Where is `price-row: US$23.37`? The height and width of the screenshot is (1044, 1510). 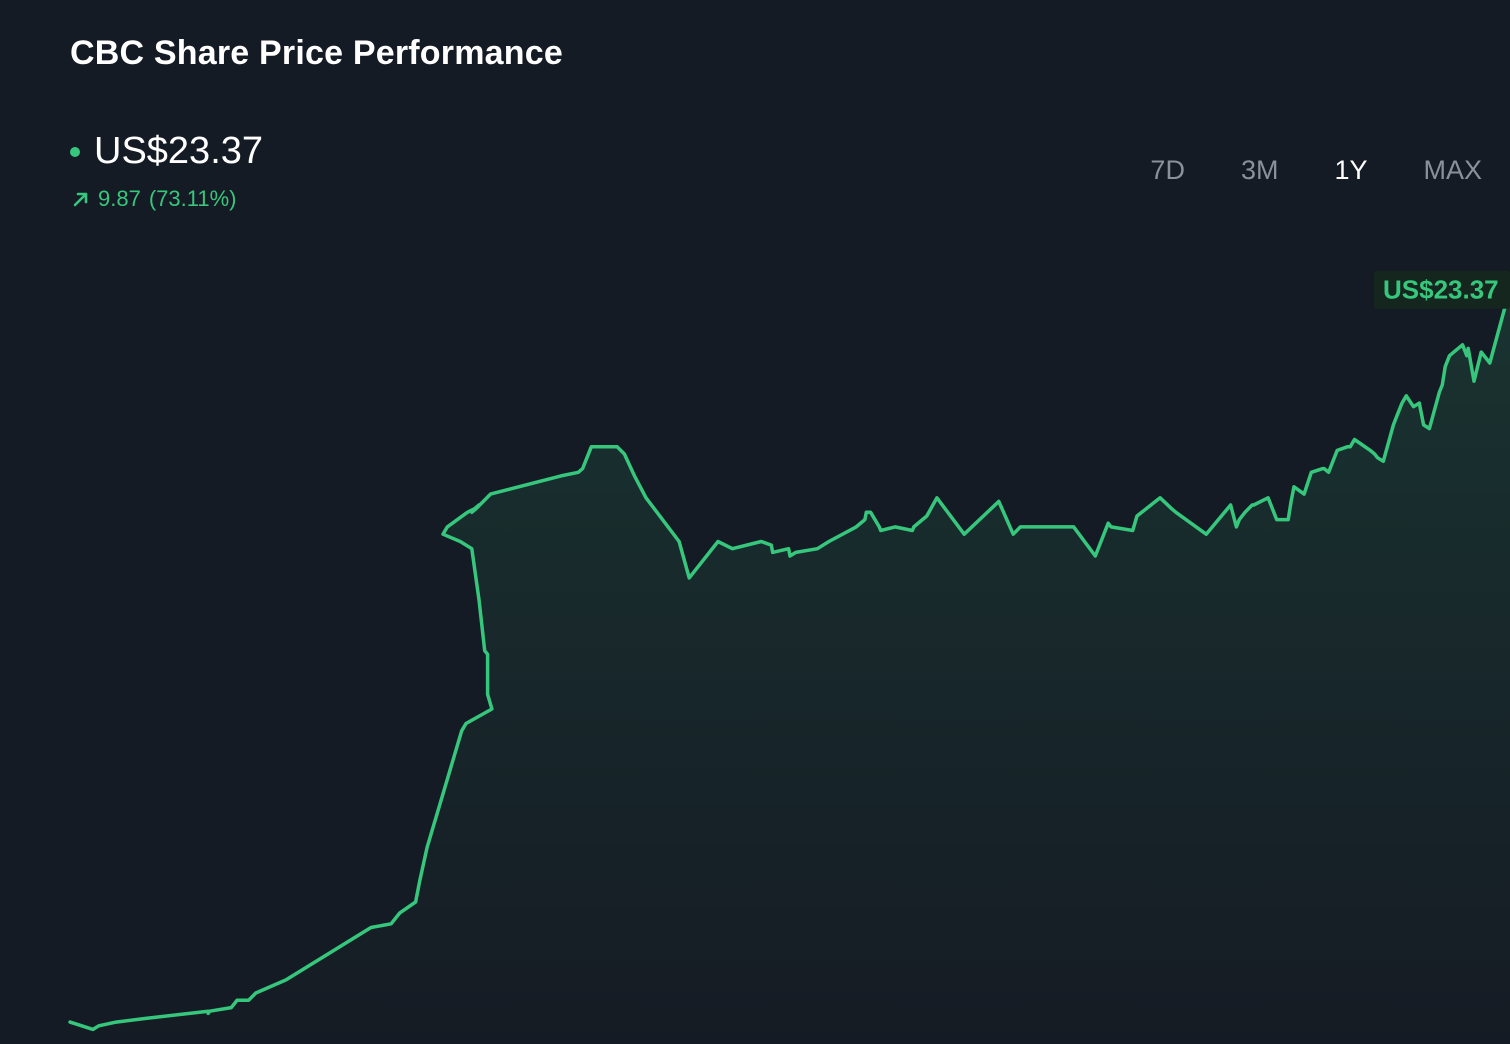
price-row: US$23.37 is located at coordinates (166, 151).